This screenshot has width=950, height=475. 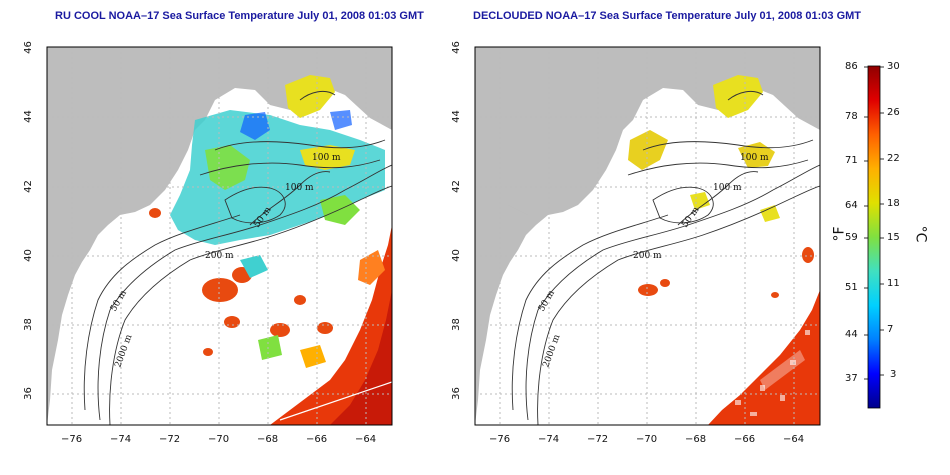 I want to click on colorbar-c-tick: 7, so click(x=890, y=329).